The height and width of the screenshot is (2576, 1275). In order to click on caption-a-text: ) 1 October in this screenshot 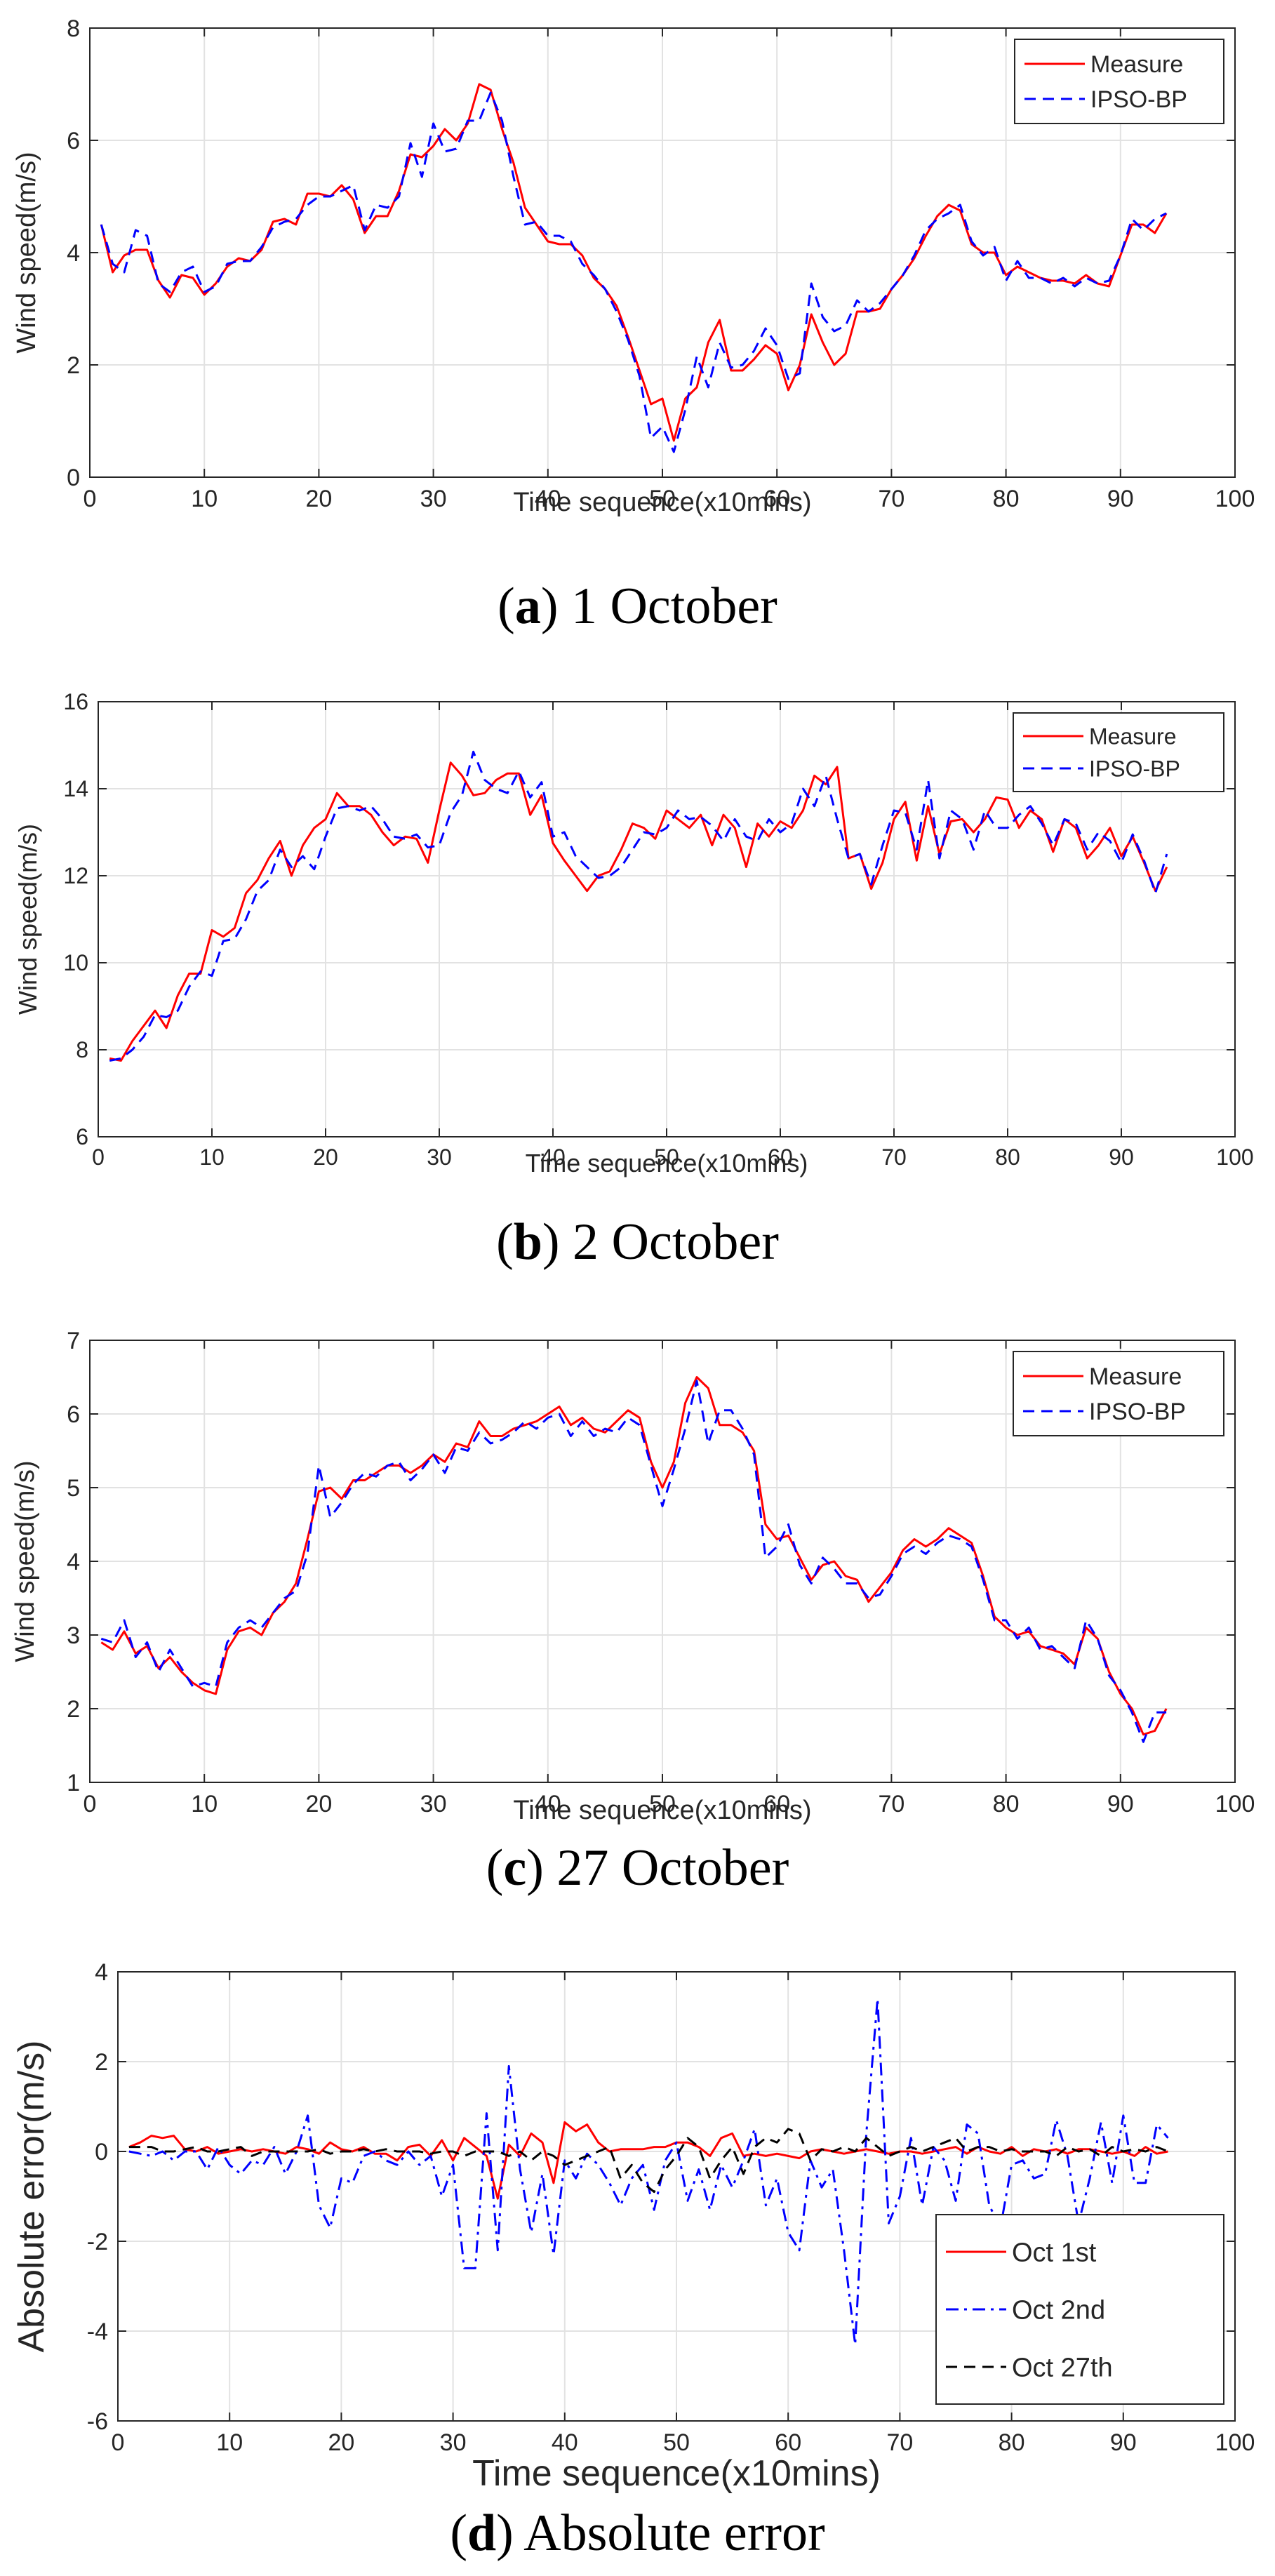, I will do `click(658, 606)`.